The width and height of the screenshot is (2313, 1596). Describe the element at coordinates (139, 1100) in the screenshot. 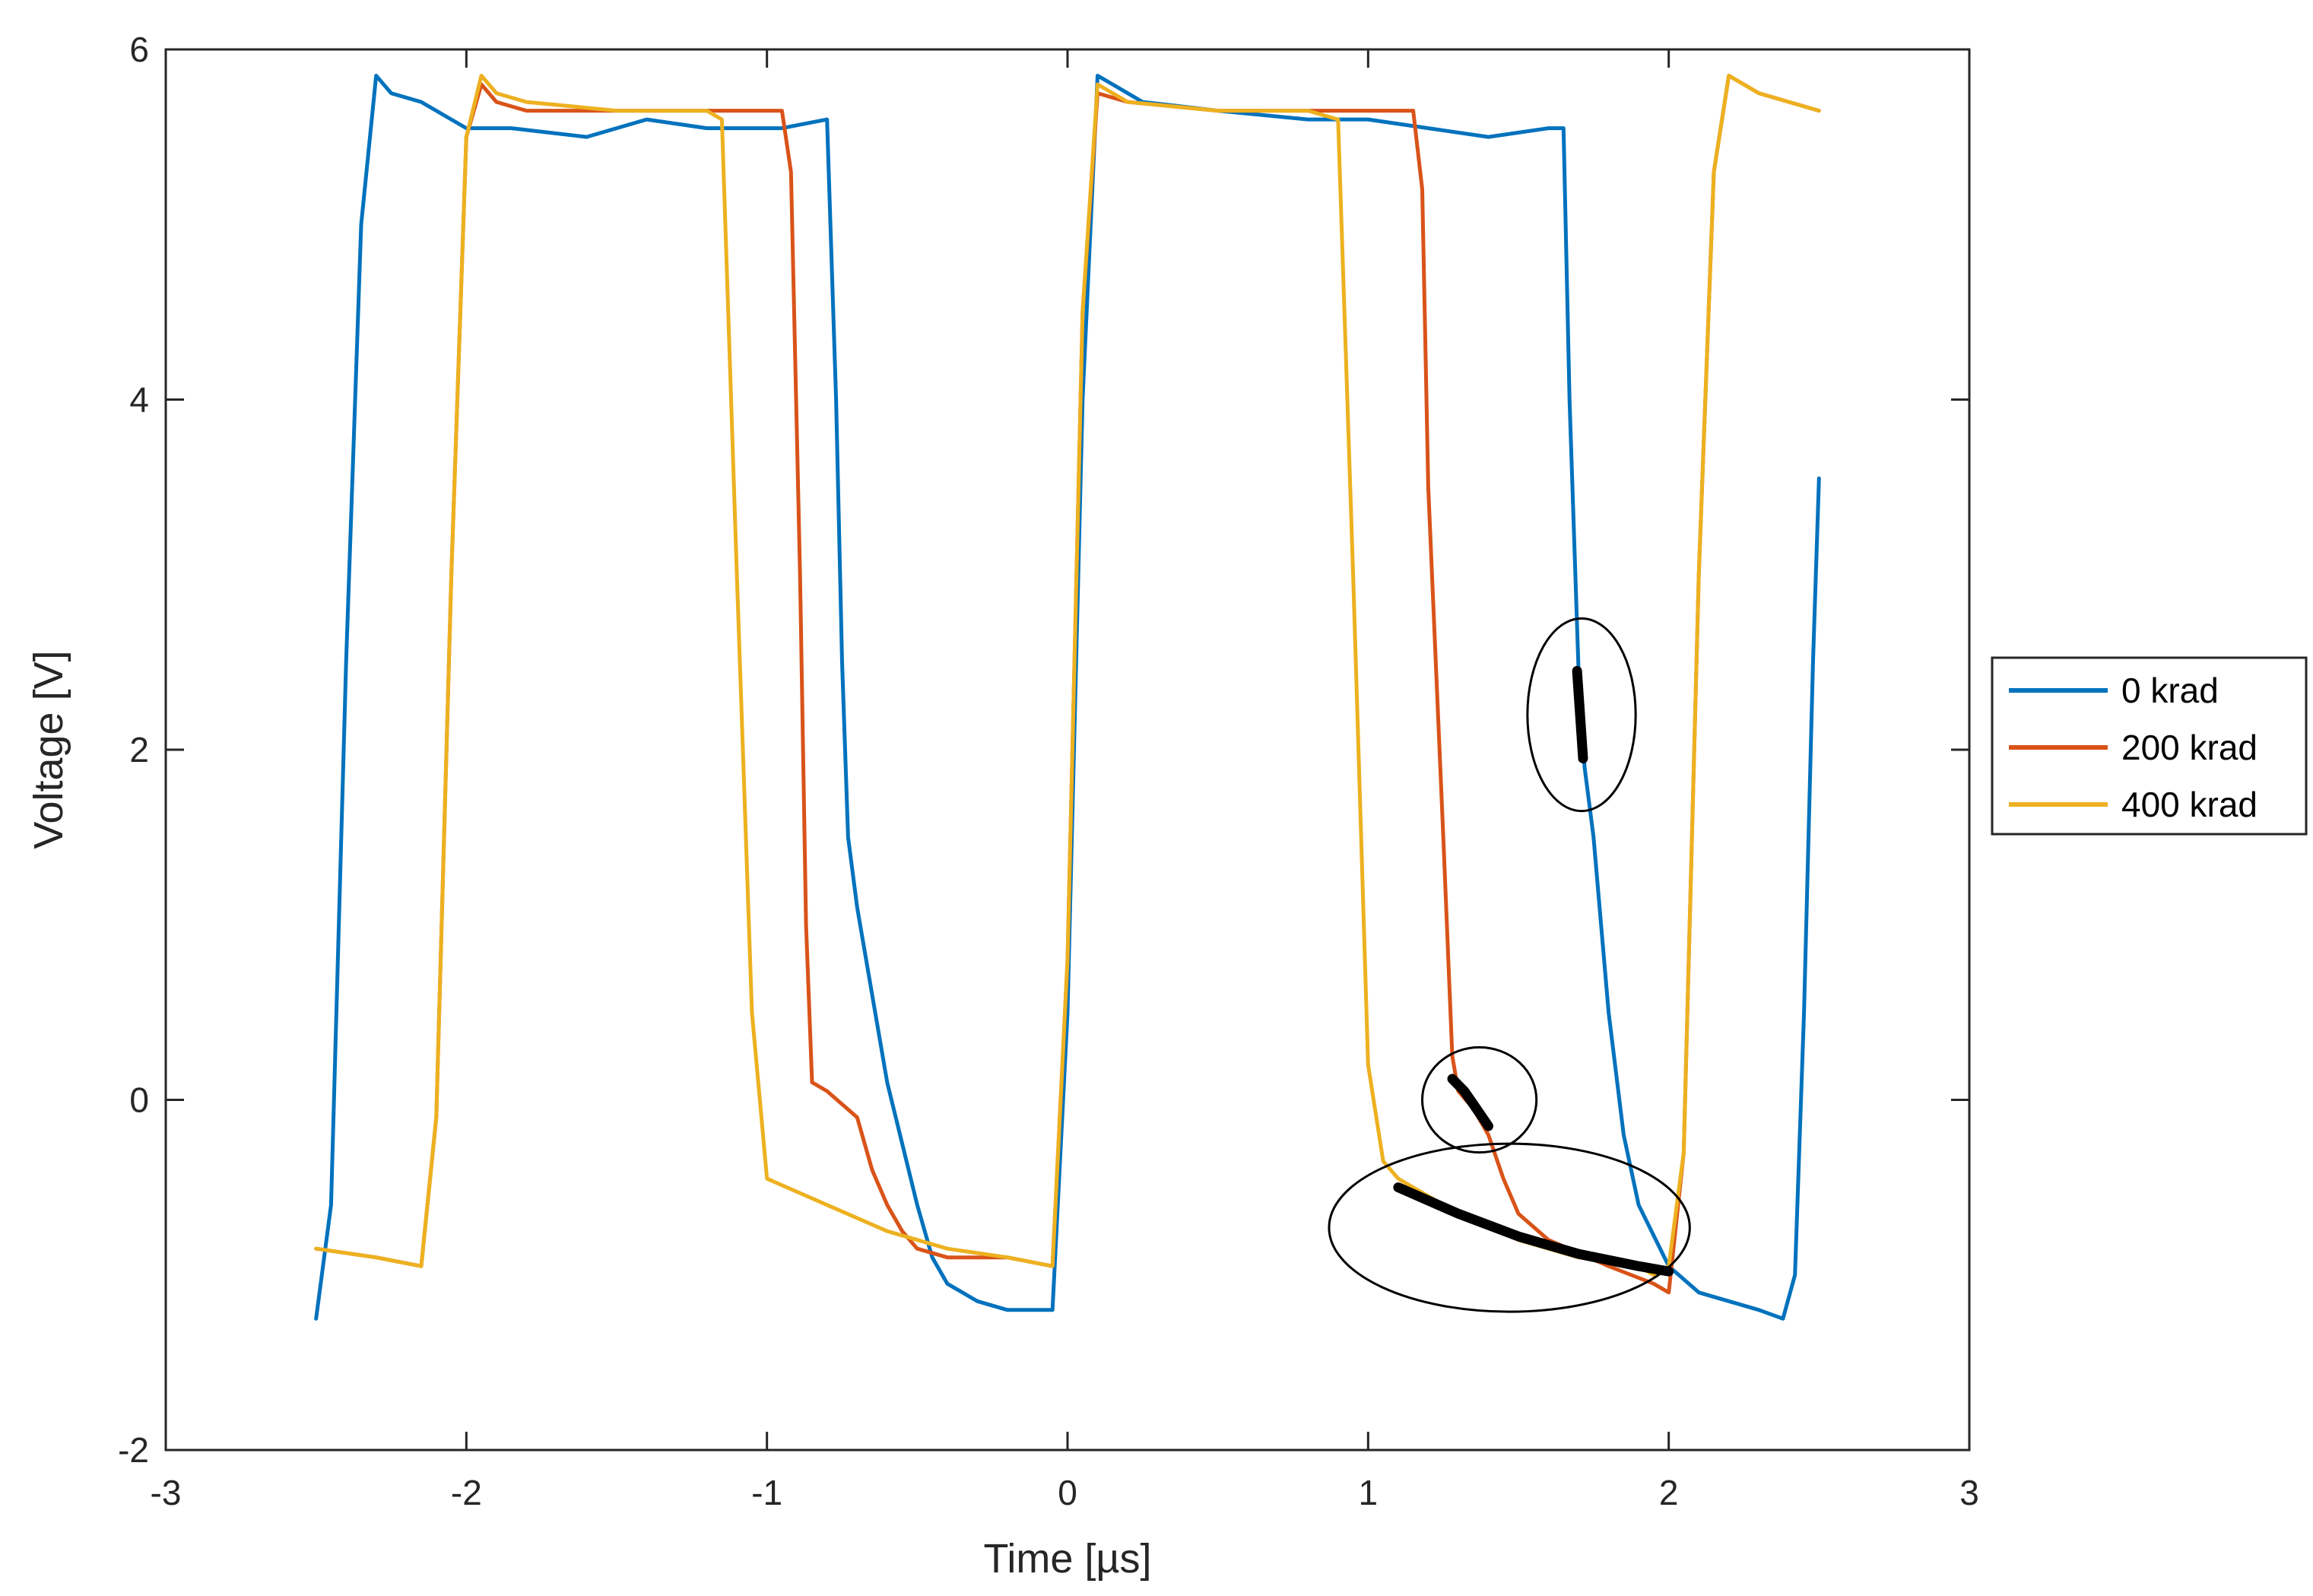

I see `y-tick-label: 0` at that location.